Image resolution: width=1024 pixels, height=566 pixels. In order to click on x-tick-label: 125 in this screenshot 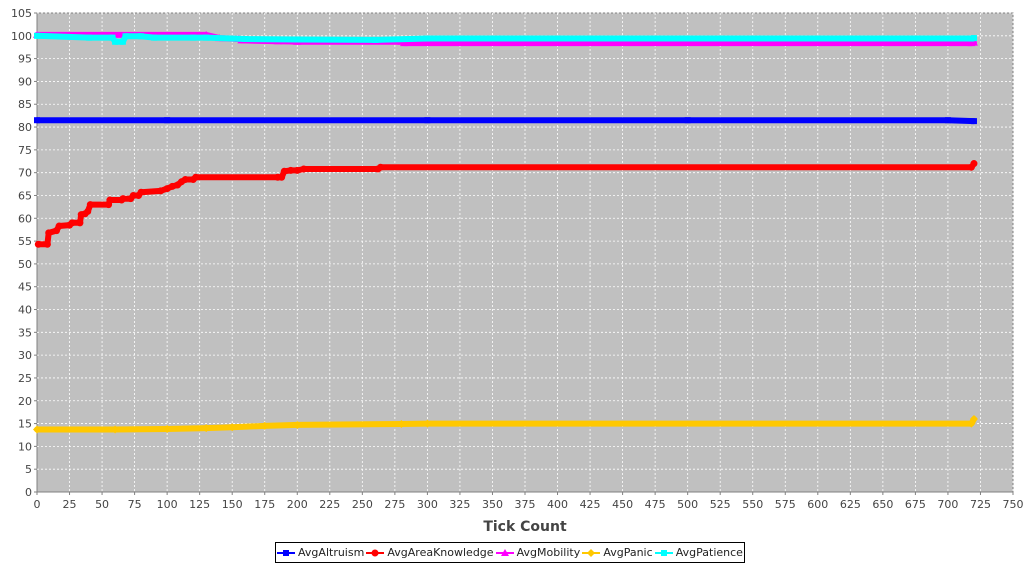, I will do `click(199, 504)`.